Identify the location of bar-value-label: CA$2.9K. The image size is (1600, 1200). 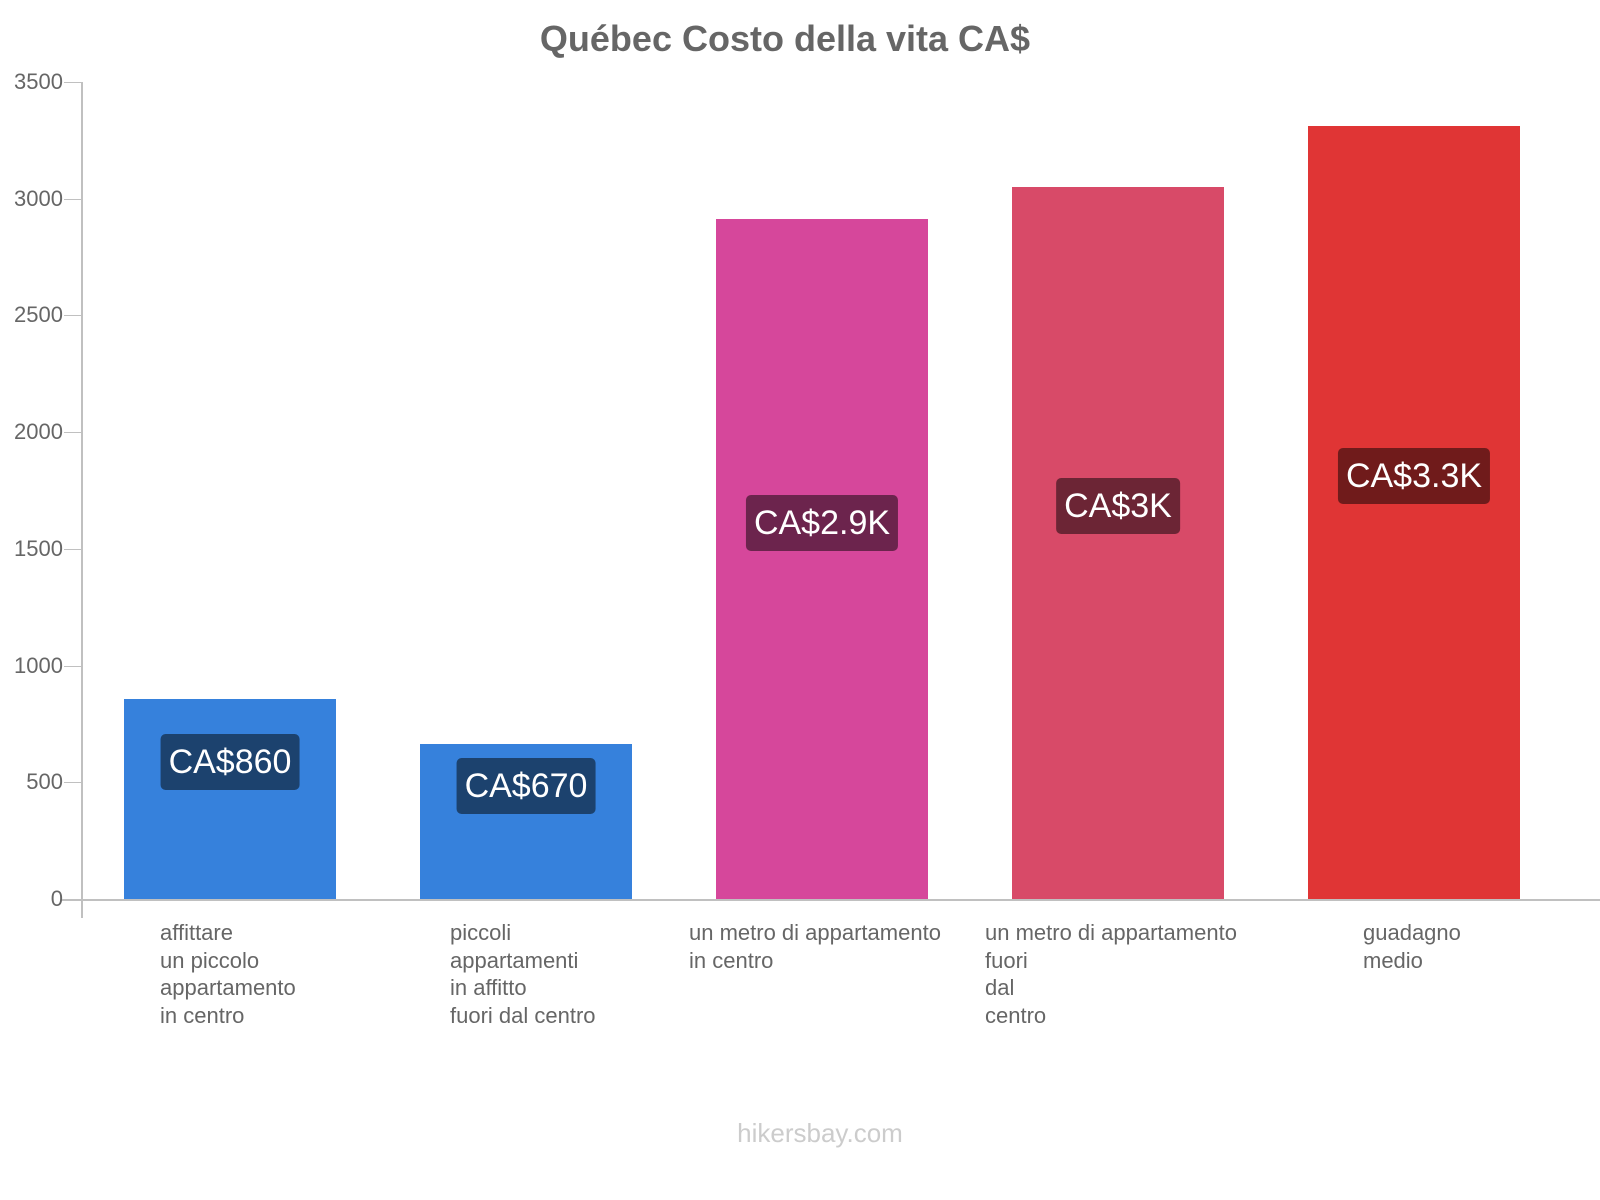
(822, 523).